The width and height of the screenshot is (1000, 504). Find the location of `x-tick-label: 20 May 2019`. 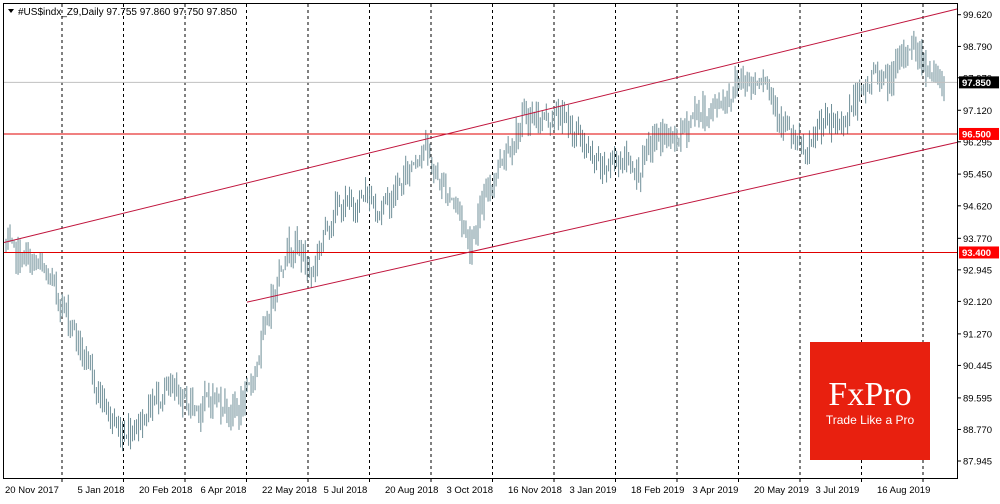

x-tick-label: 20 May 2019 is located at coordinates (781, 490).